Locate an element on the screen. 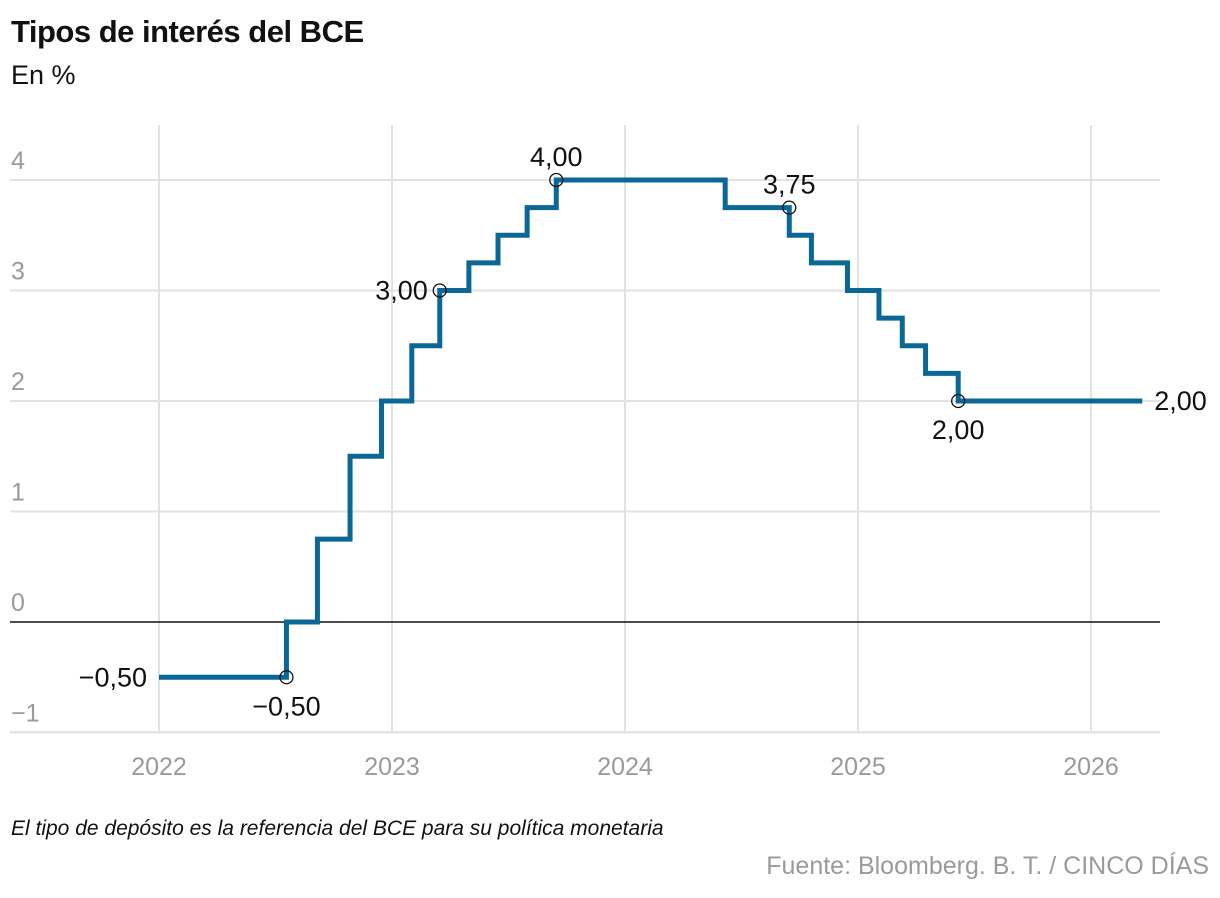 This screenshot has width=1220, height=898. y-tick-label-1: 1 is located at coordinates (18, 493).